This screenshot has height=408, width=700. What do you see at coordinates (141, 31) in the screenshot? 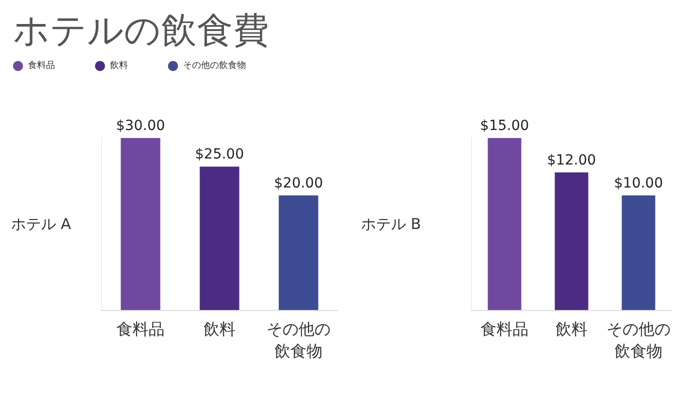
I see `chart-title: ホテルの飲食費` at bounding box center [141, 31].